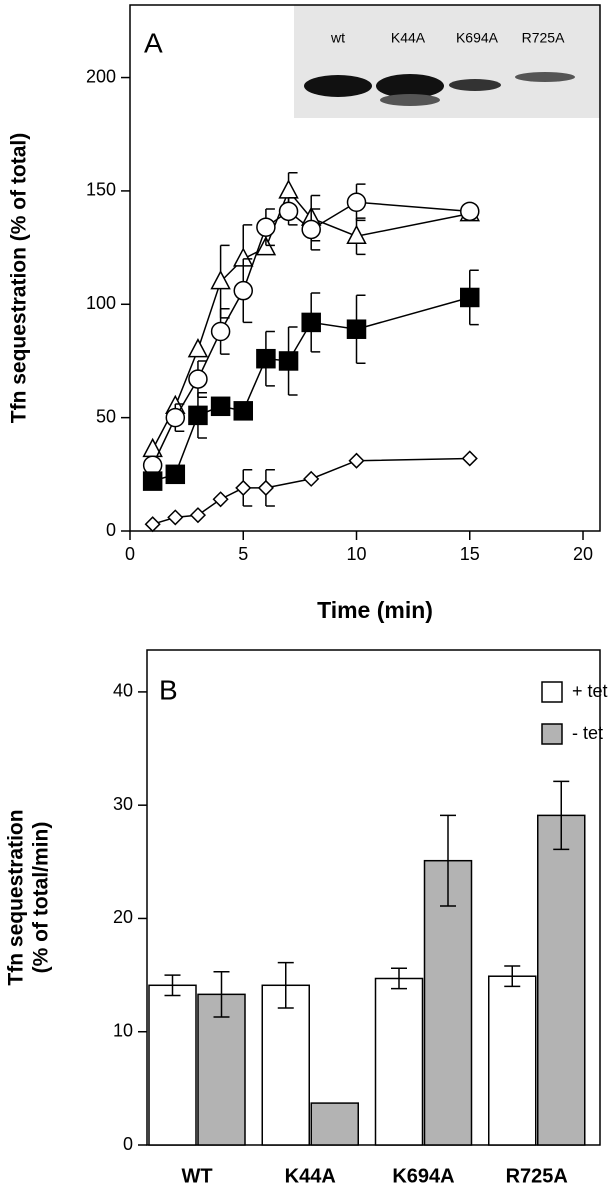 The height and width of the screenshot is (1199, 616). Describe the element at coordinates (543, 38) in the screenshot. I see `inset-label: R725A` at that location.